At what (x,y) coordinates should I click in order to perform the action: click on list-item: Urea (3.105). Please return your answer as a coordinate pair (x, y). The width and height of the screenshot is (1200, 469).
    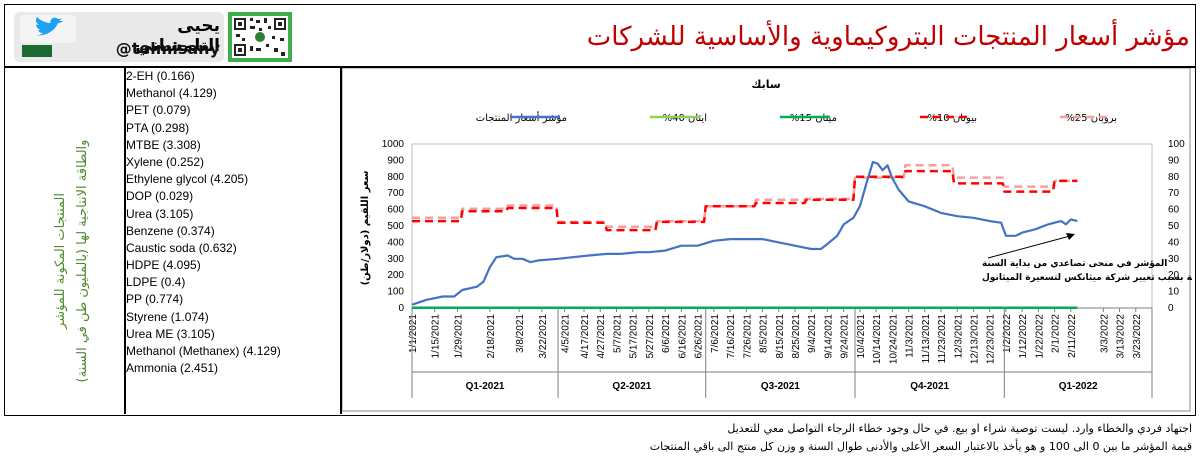
    Looking at the image, I should click on (160, 213).